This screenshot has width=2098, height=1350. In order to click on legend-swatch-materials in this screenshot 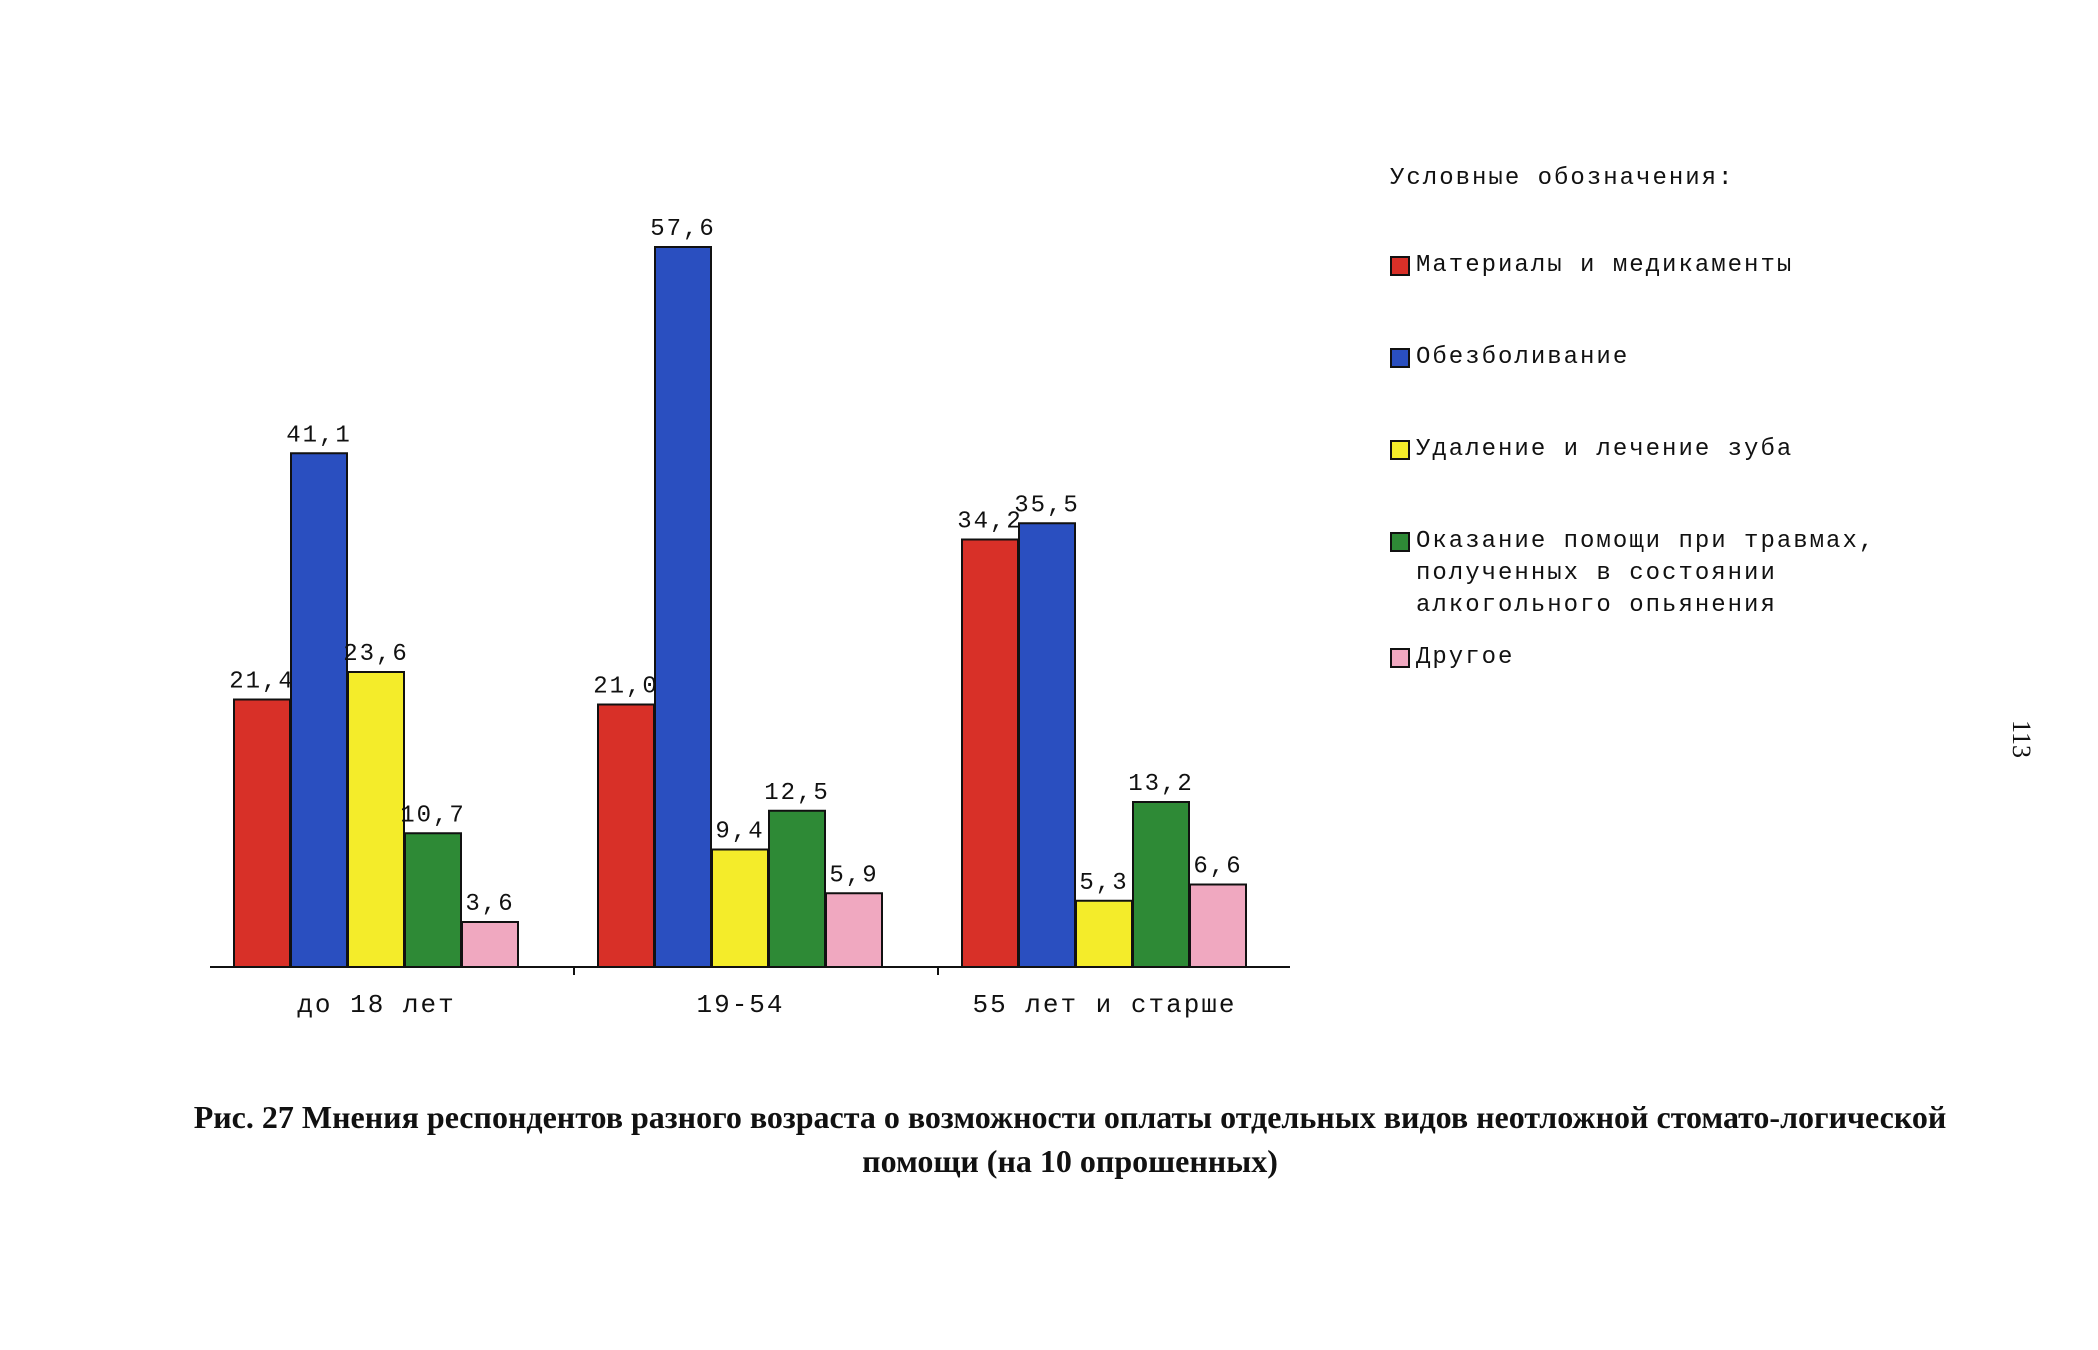, I will do `click(1400, 266)`.